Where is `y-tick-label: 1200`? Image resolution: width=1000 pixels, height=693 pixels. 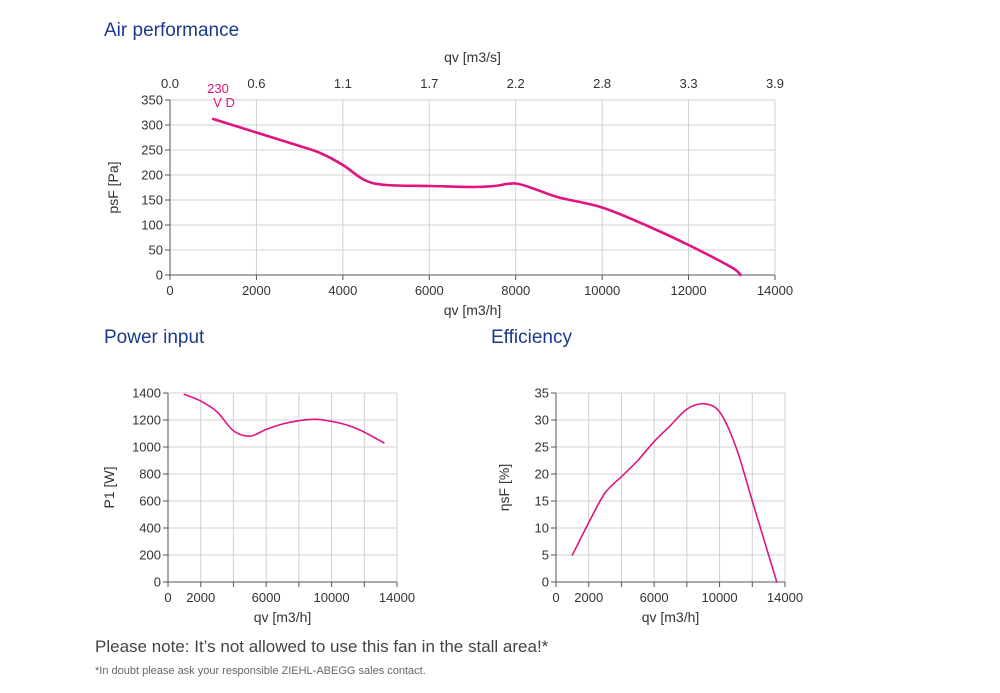 y-tick-label: 1200 is located at coordinates (146, 420).